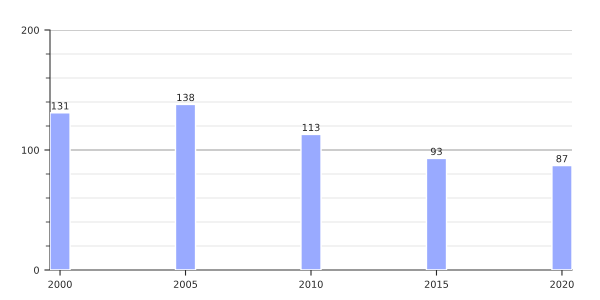 This screenshot has height=300, width=600. I want to click on data-label: 87, so click(562, 158).